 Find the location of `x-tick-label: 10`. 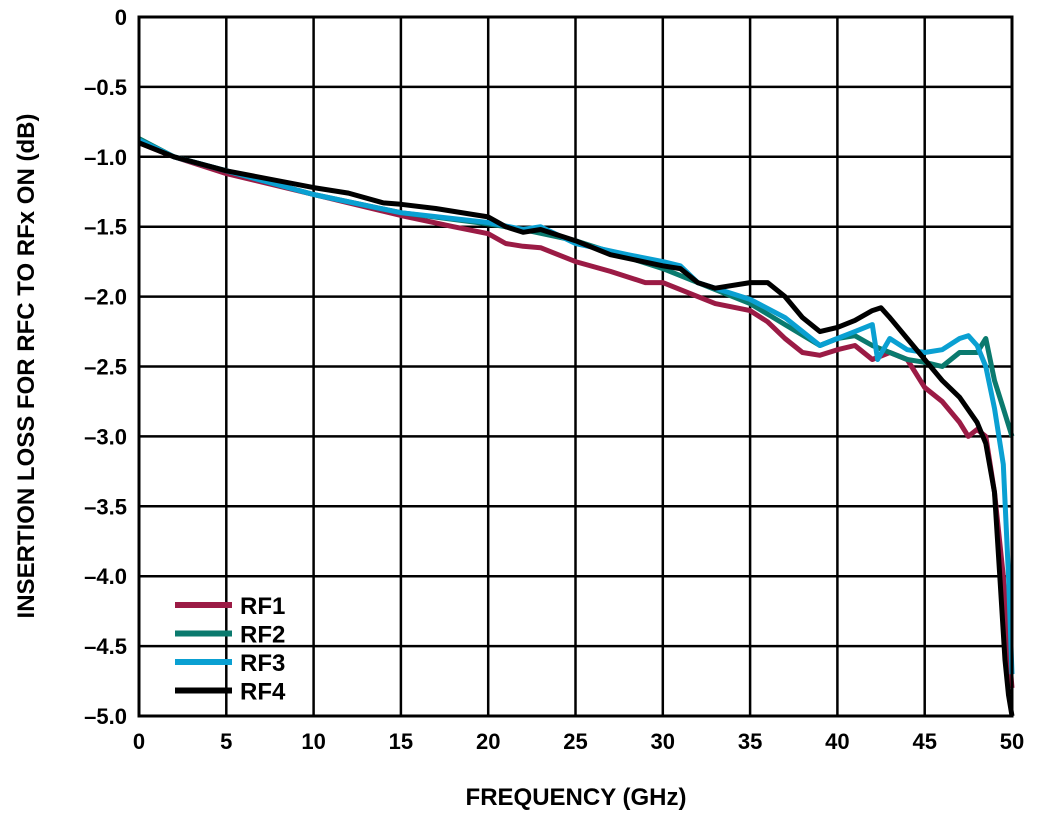

x-tick-label: 10 is located at coordinates (313, 741).